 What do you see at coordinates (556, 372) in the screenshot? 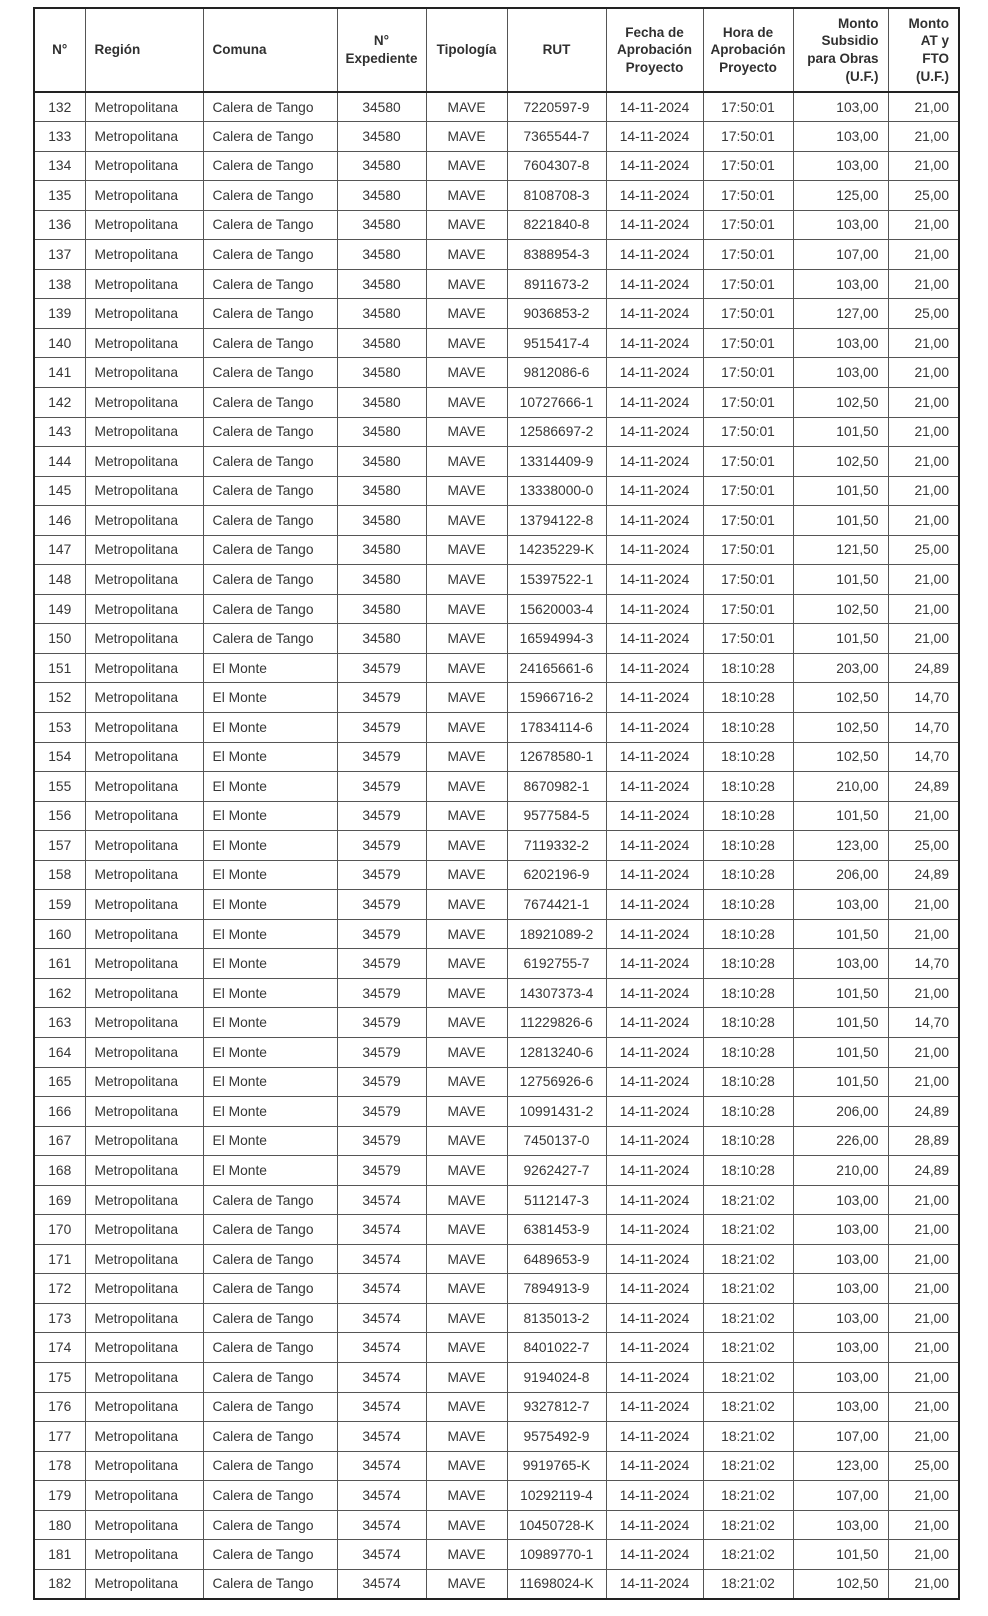
I see `cell-rut: 9812086-6` at bounding box center [556, 372].